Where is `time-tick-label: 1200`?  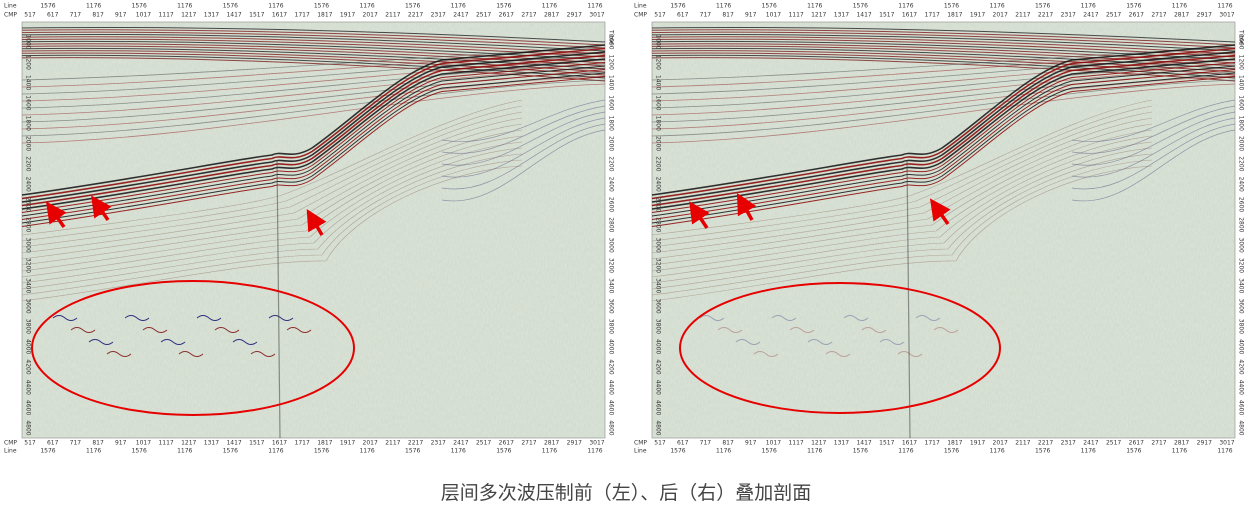 time-tick-label: 1200 is located at coordinates (658, 62).